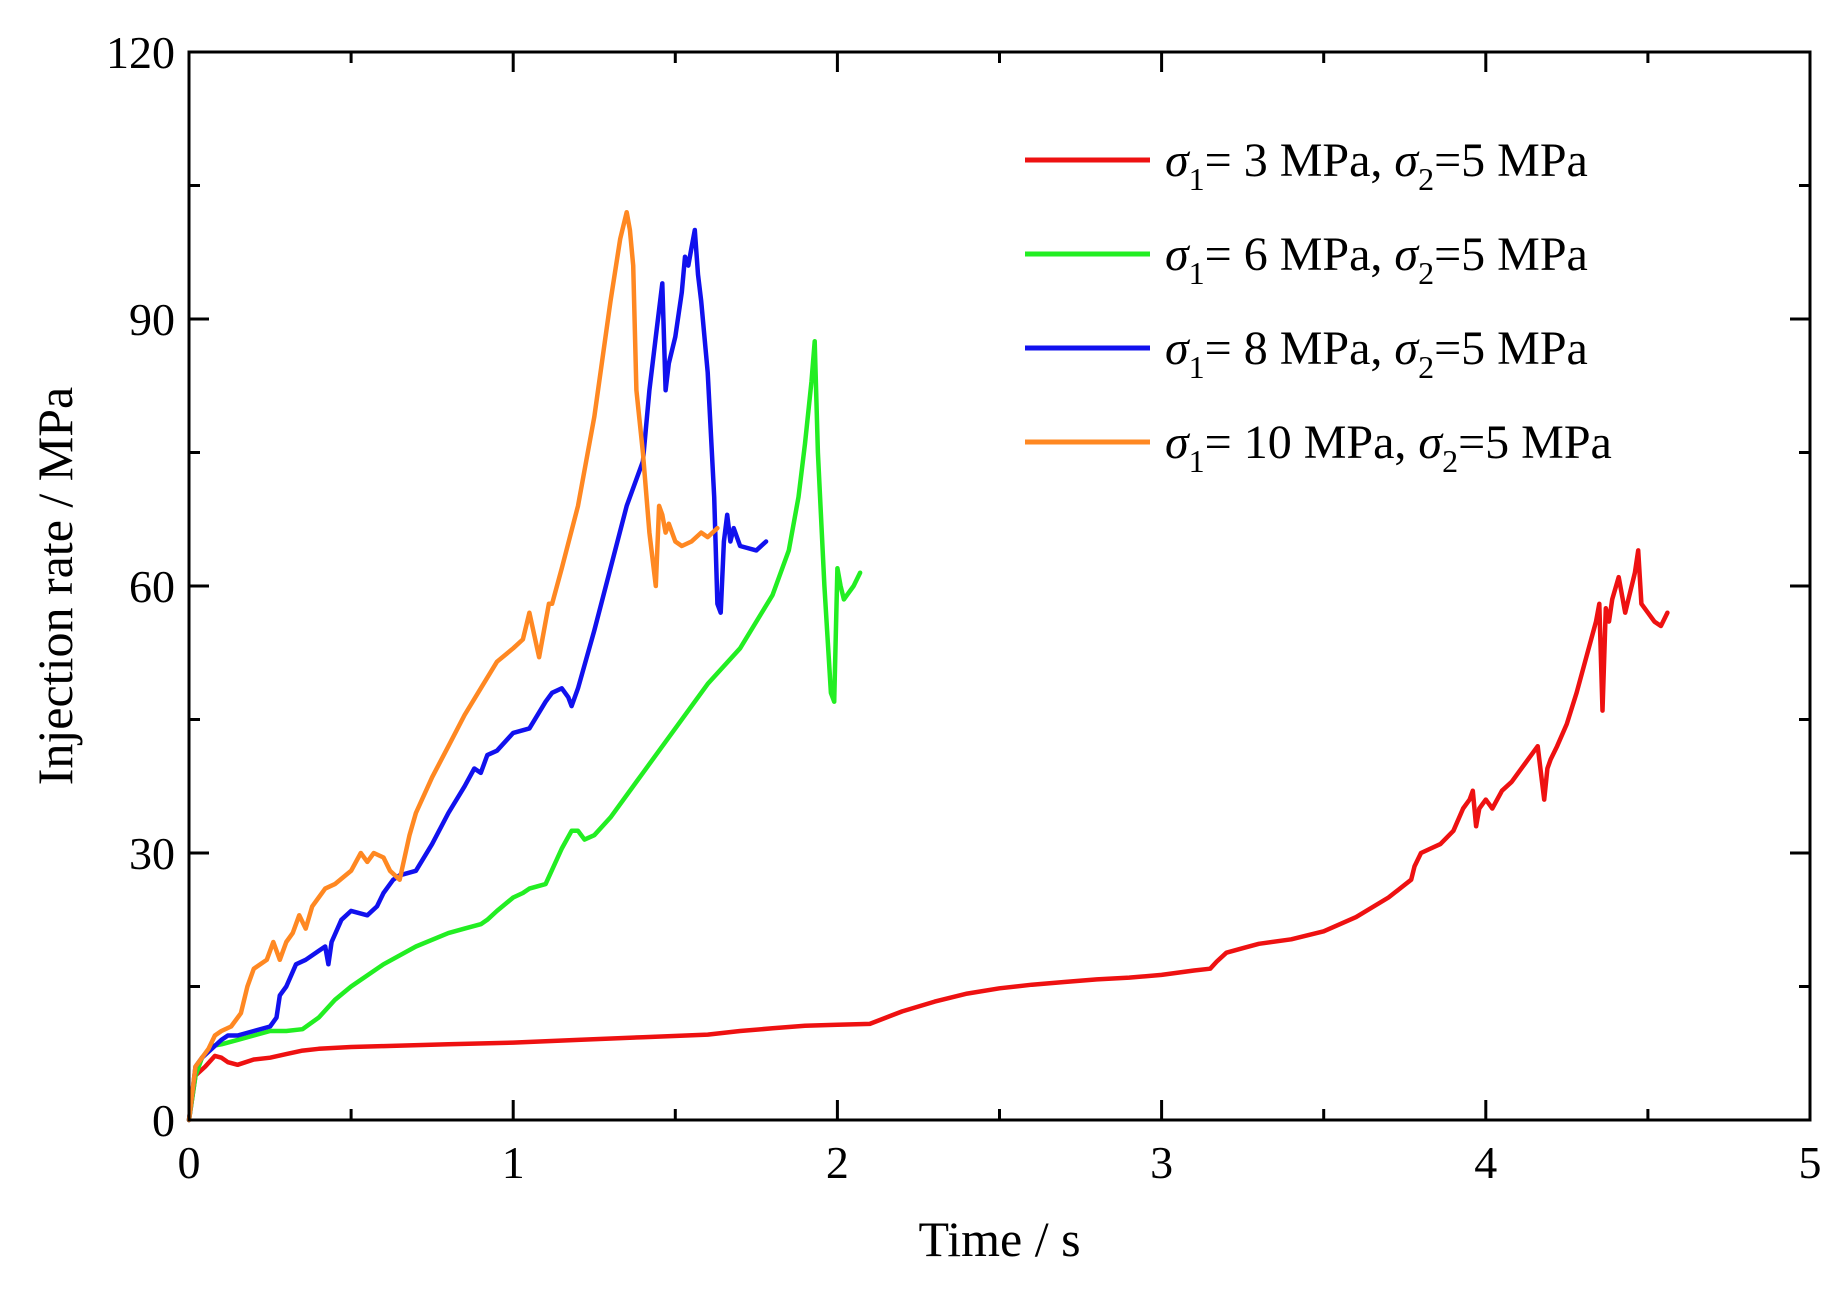 This screenshot has width=1843, height=1295. I want to click on y-tick-label: 60, so click(152, 586).